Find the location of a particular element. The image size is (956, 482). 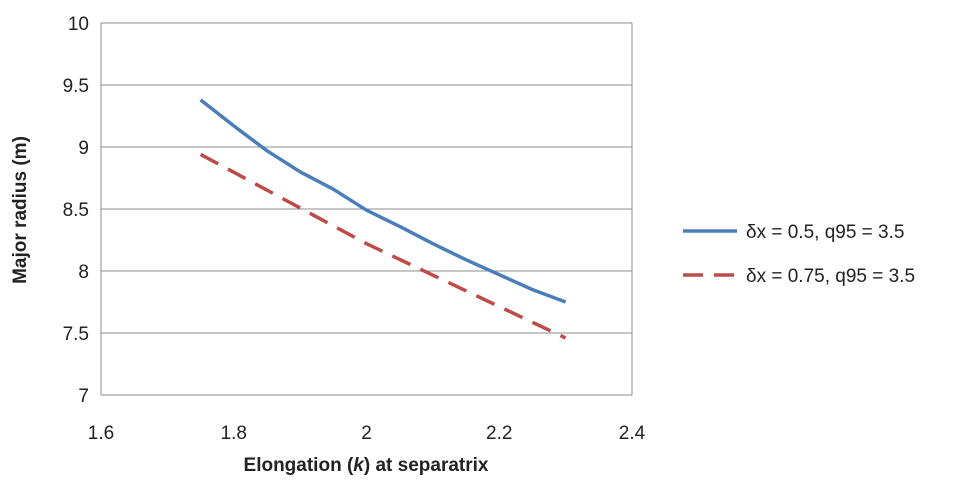

x-tick-label: 1.8 is located at coordinates (234, 433).